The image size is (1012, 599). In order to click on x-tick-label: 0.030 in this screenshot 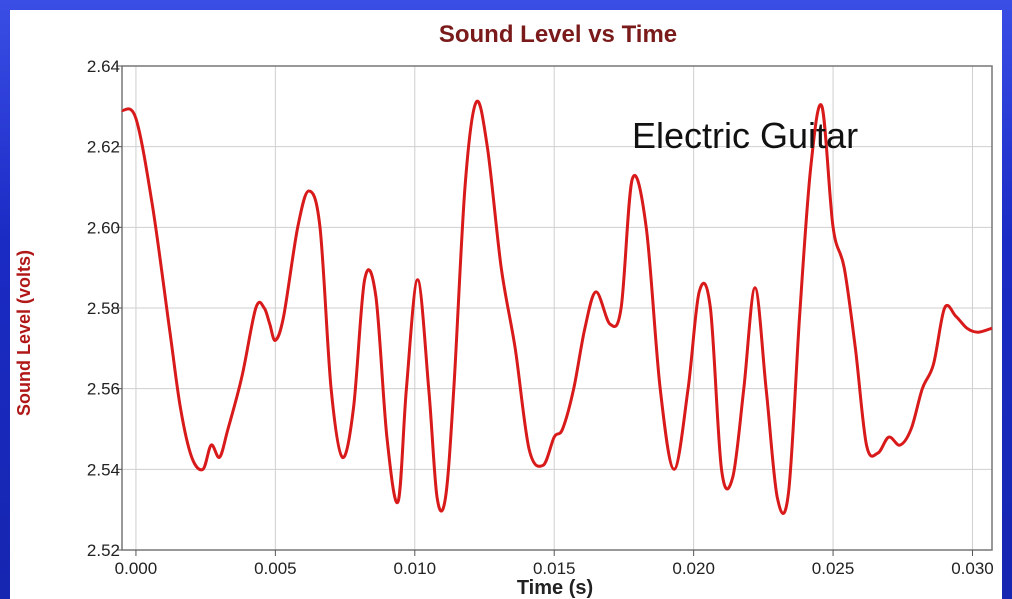, I will do `click(972, 568)`.